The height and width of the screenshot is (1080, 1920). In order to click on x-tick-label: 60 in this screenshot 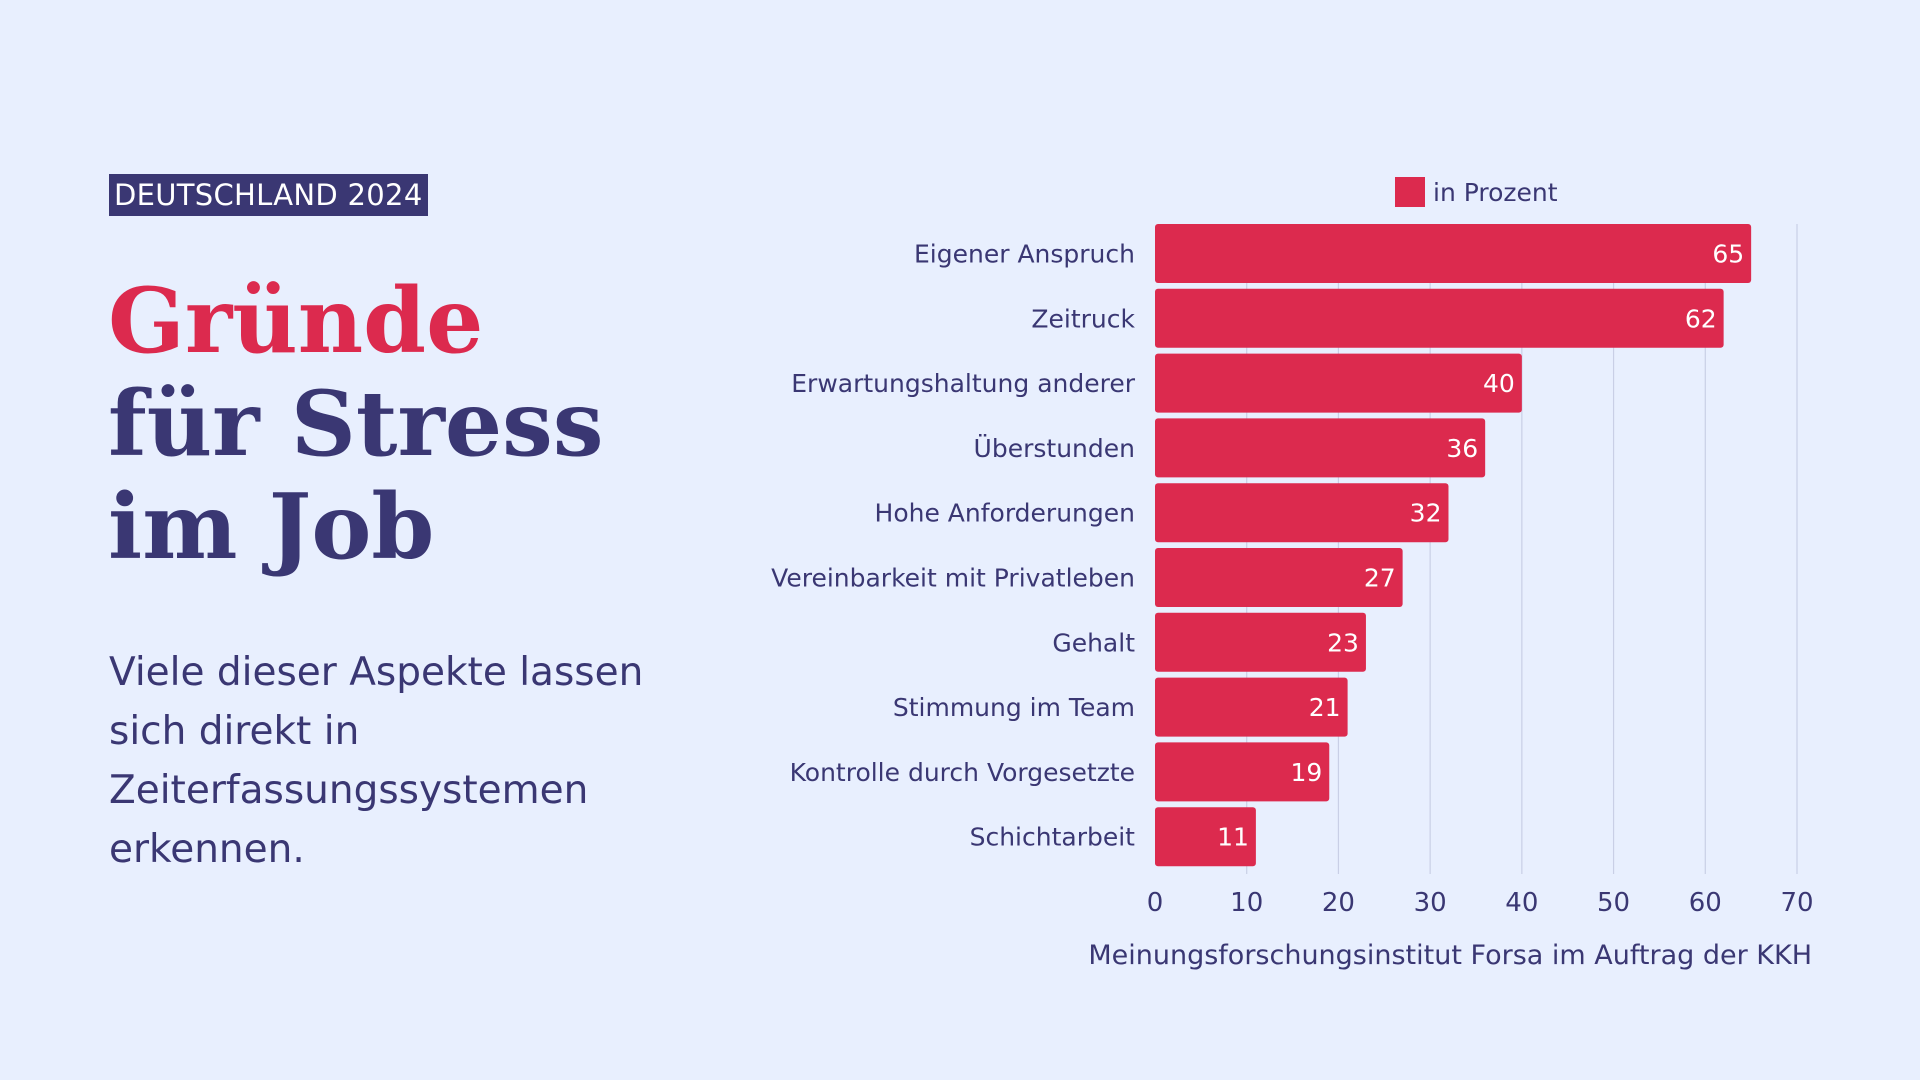, I will do `click(1705, 903)`.